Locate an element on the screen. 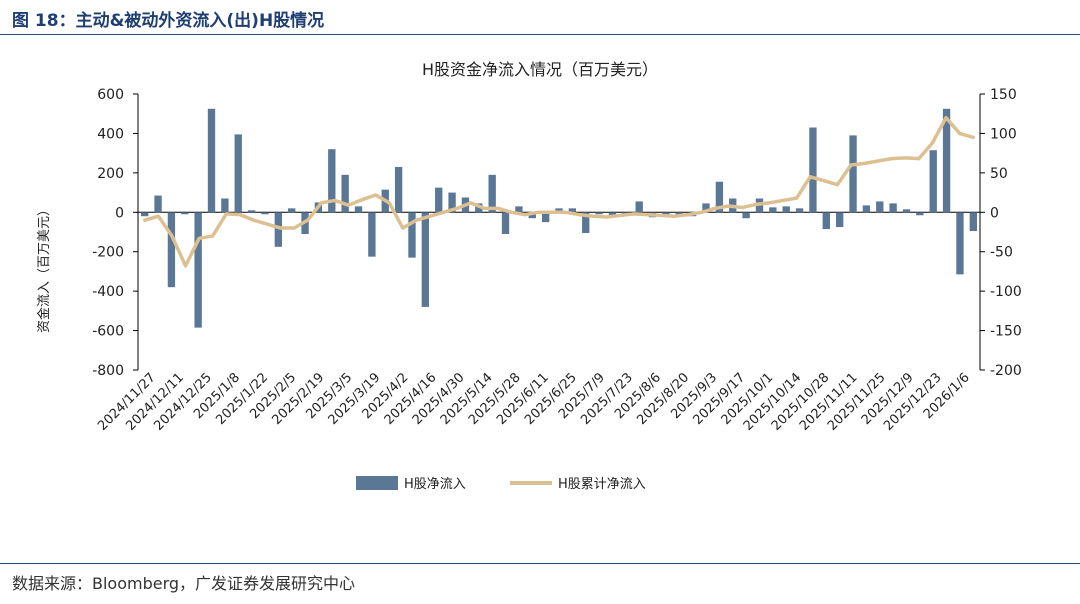 The image size is (1080, 604). left-y-tick-label: -400 is located at coordinates (108, 292).